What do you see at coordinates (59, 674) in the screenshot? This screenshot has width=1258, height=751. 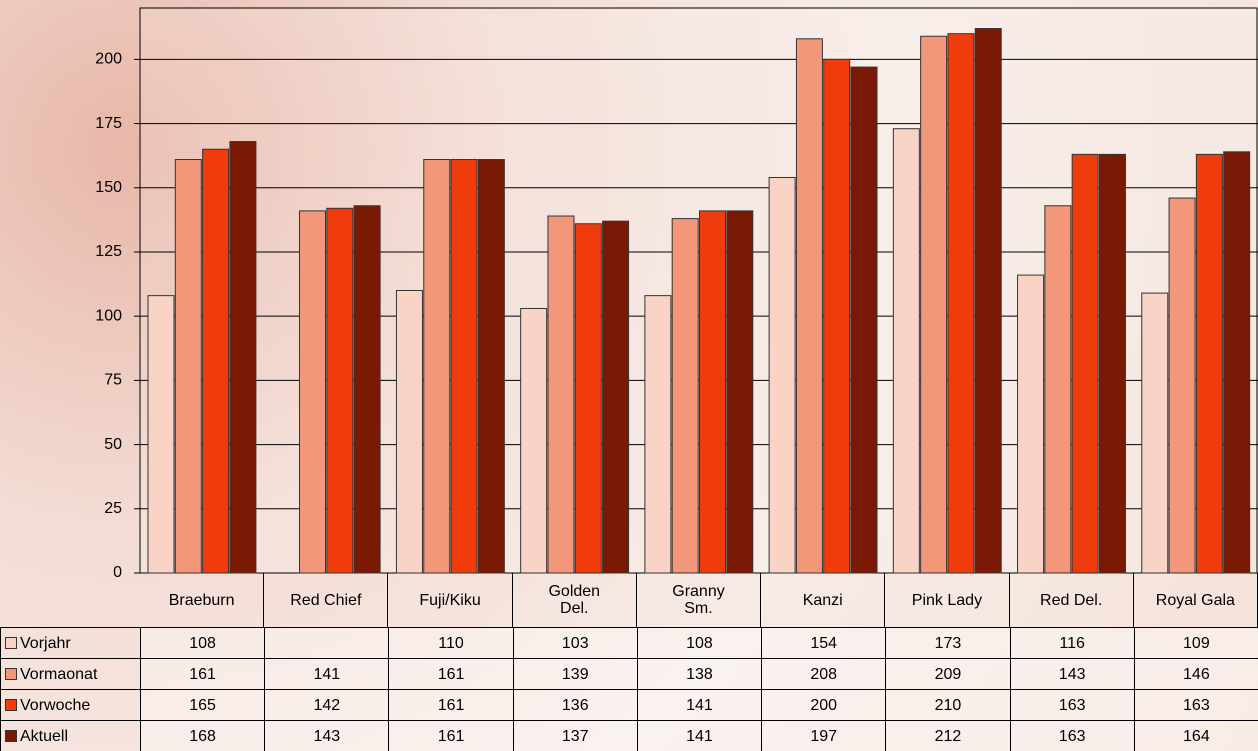 I see `legend-label: Vormaonat` at bounding box center [59, 674].